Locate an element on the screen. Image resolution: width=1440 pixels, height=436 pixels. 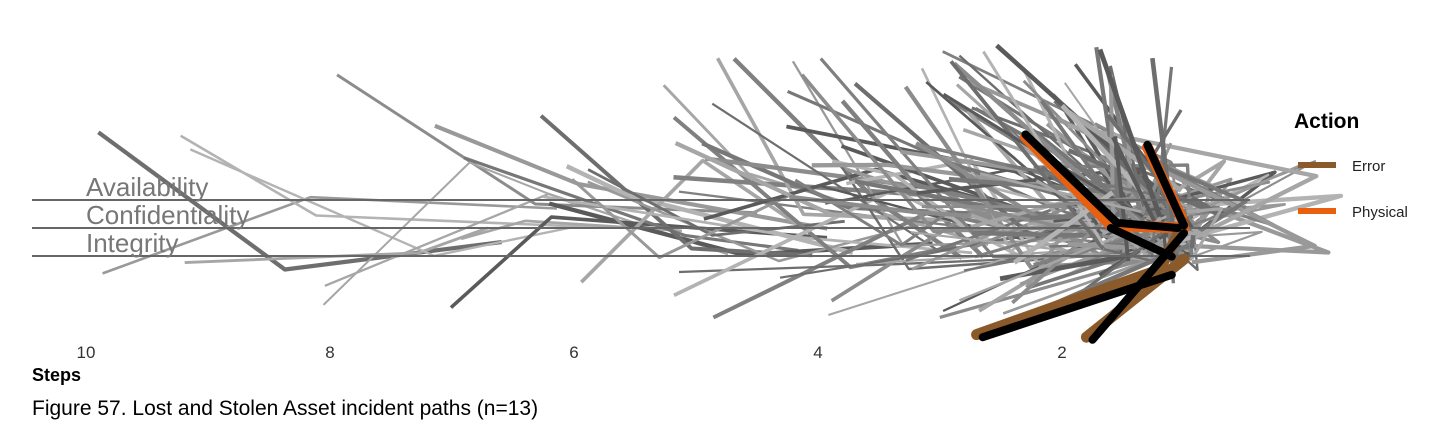
legend: Action Error Physical is located at coordinates (1351, 165).